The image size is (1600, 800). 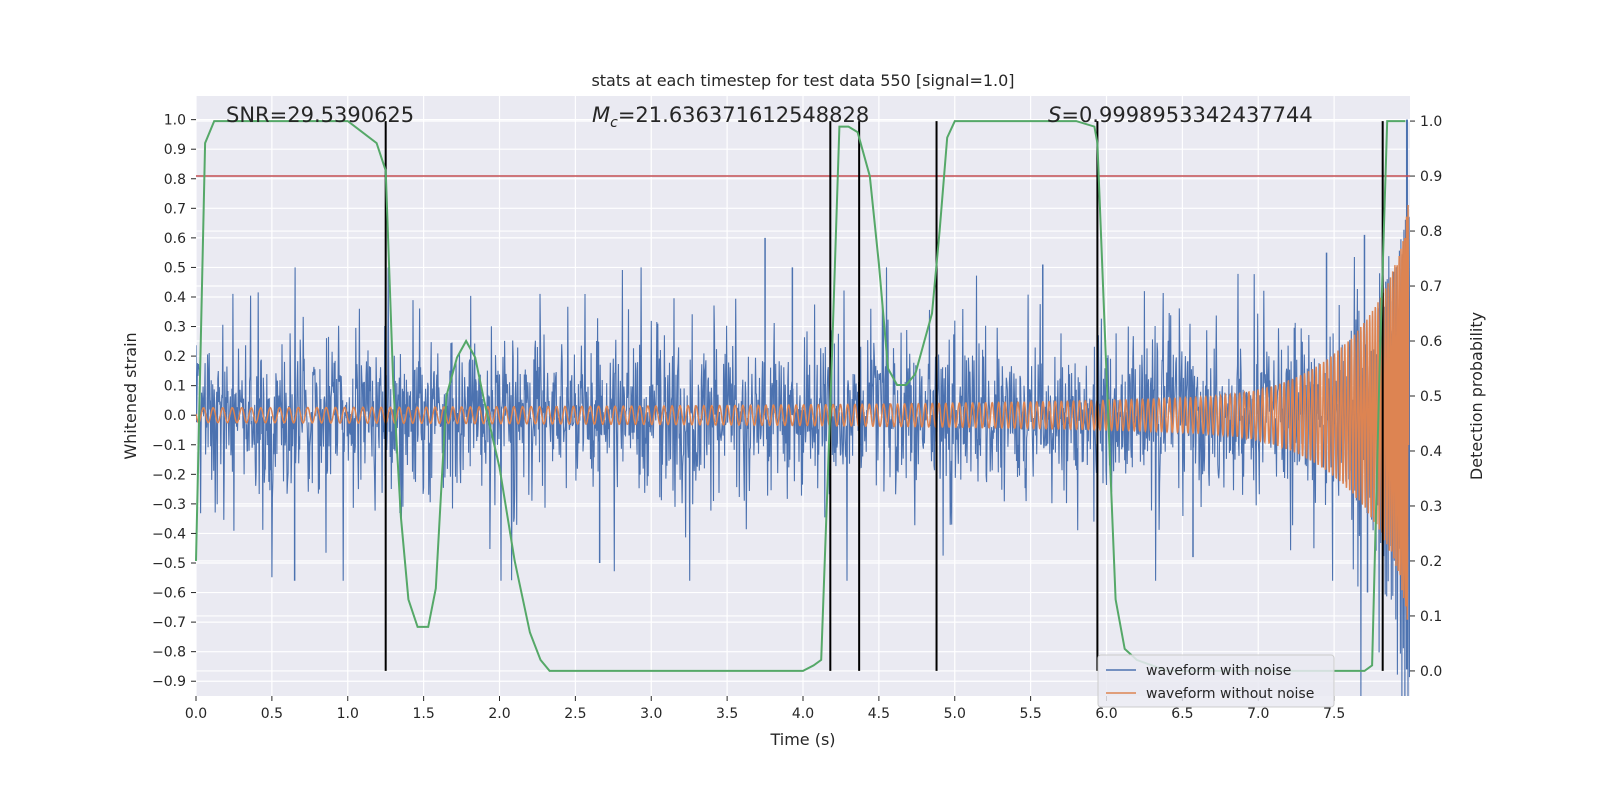 What do you see at coordinates (169, 653) in the screenshot?
I see `y-tick-label: −0.8` at bounding box center [169, 653].